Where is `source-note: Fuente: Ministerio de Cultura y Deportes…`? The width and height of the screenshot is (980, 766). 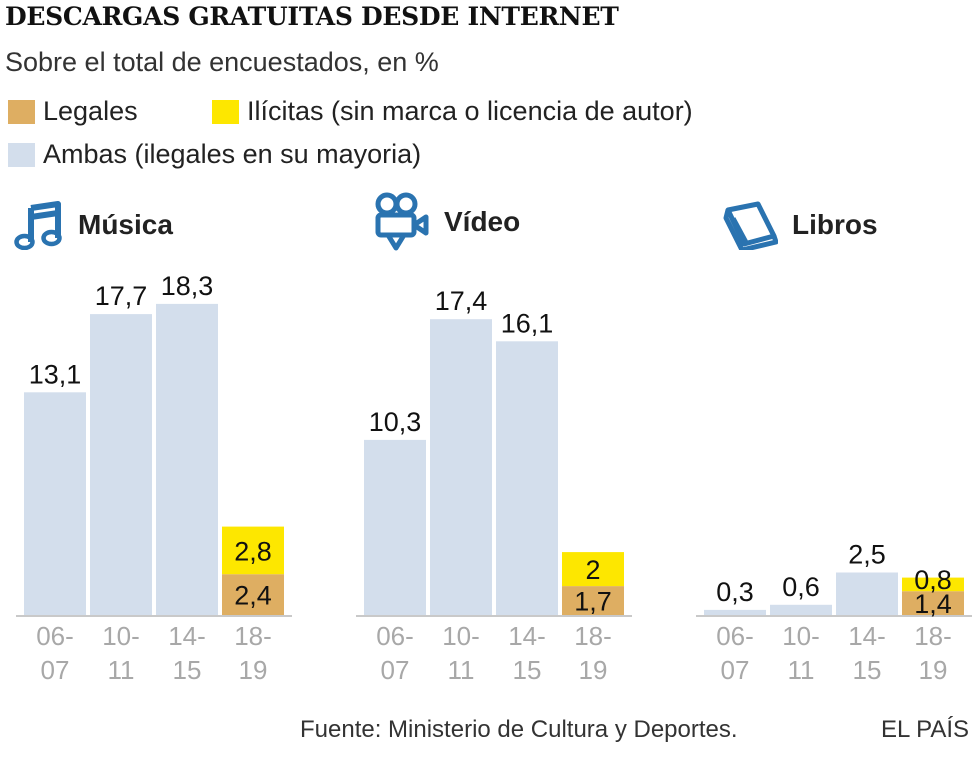 source-note: Fuente: Ministerio de Cultura y Deportes… is located at coordinates (519, 729).